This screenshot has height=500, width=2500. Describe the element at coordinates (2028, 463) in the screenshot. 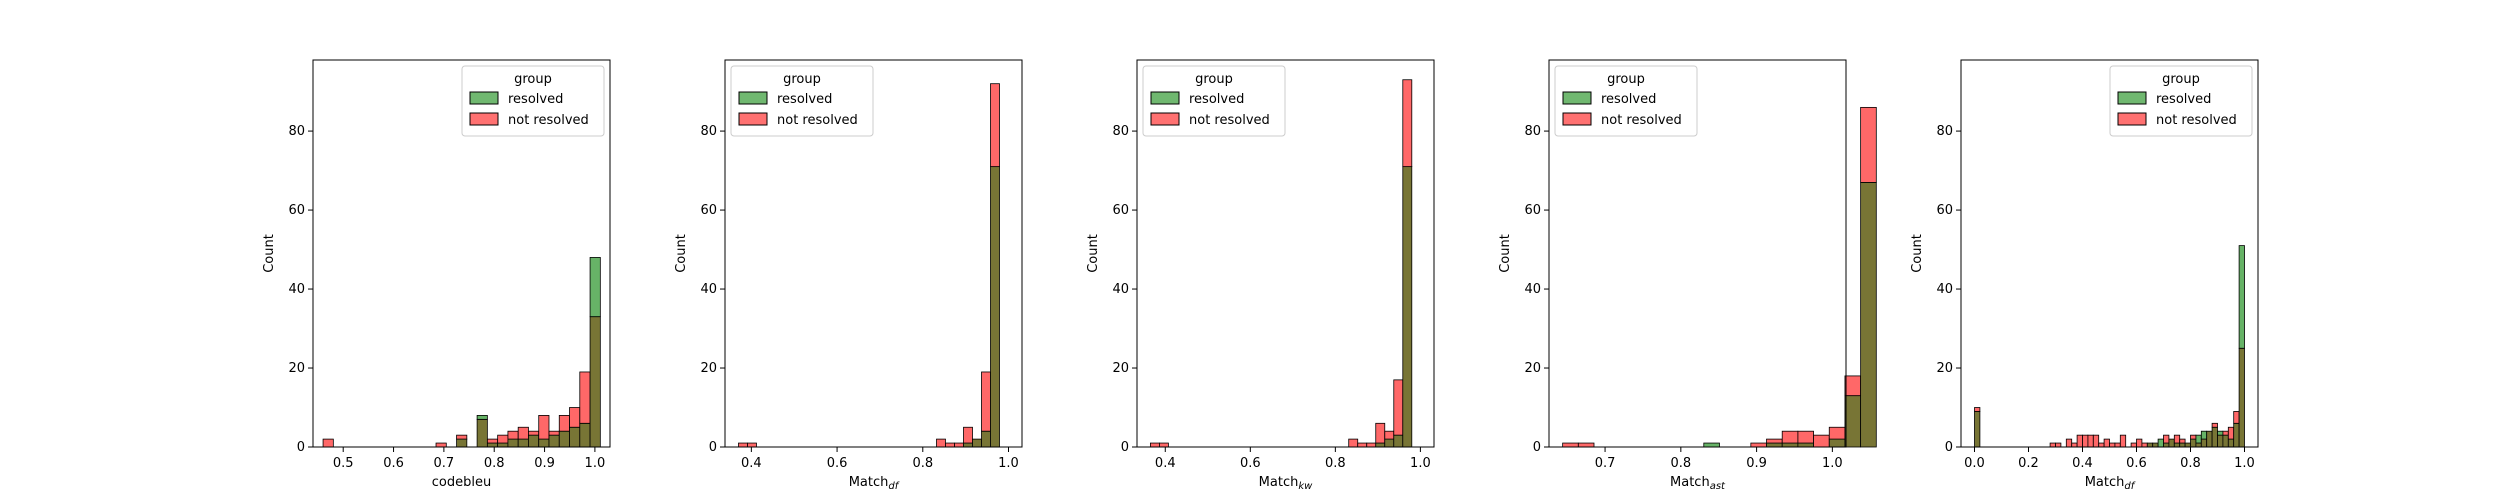

I see `x-tick-label: 0.2` at that location.